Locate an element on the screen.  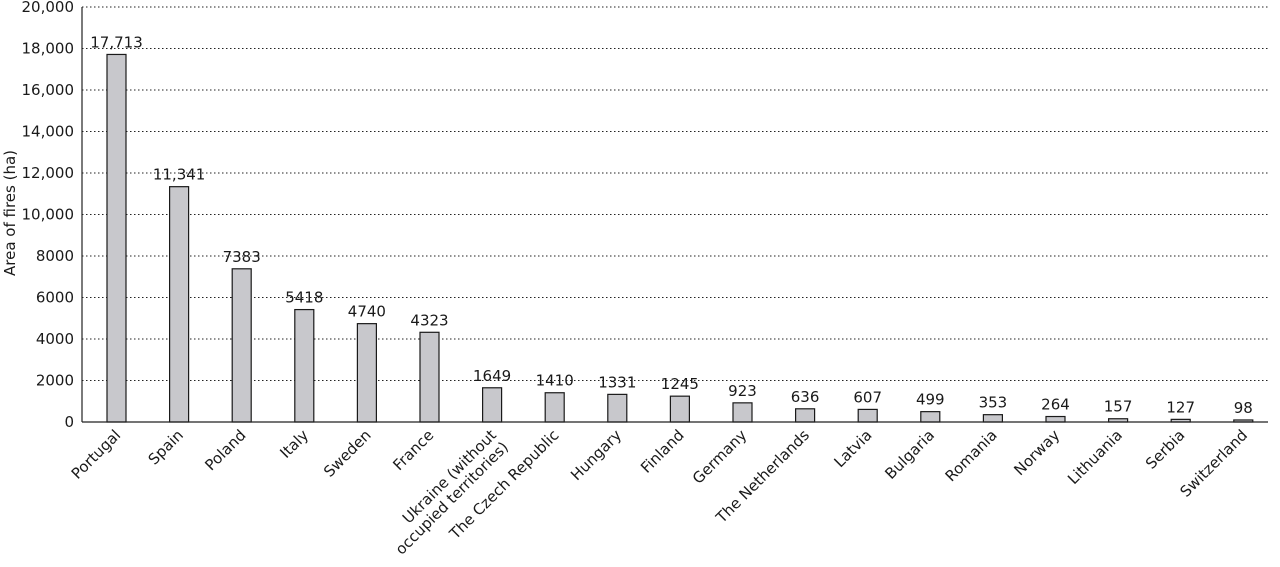
y-tick-label: 12,000 is located at coordinates (48, 173).